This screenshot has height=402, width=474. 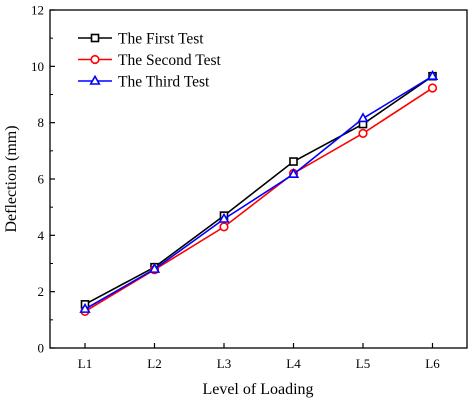 What do you see at coordinates (224, 363) in the screenshot?
I see `x-tick-label: L3` at bounding box center [224, 363].